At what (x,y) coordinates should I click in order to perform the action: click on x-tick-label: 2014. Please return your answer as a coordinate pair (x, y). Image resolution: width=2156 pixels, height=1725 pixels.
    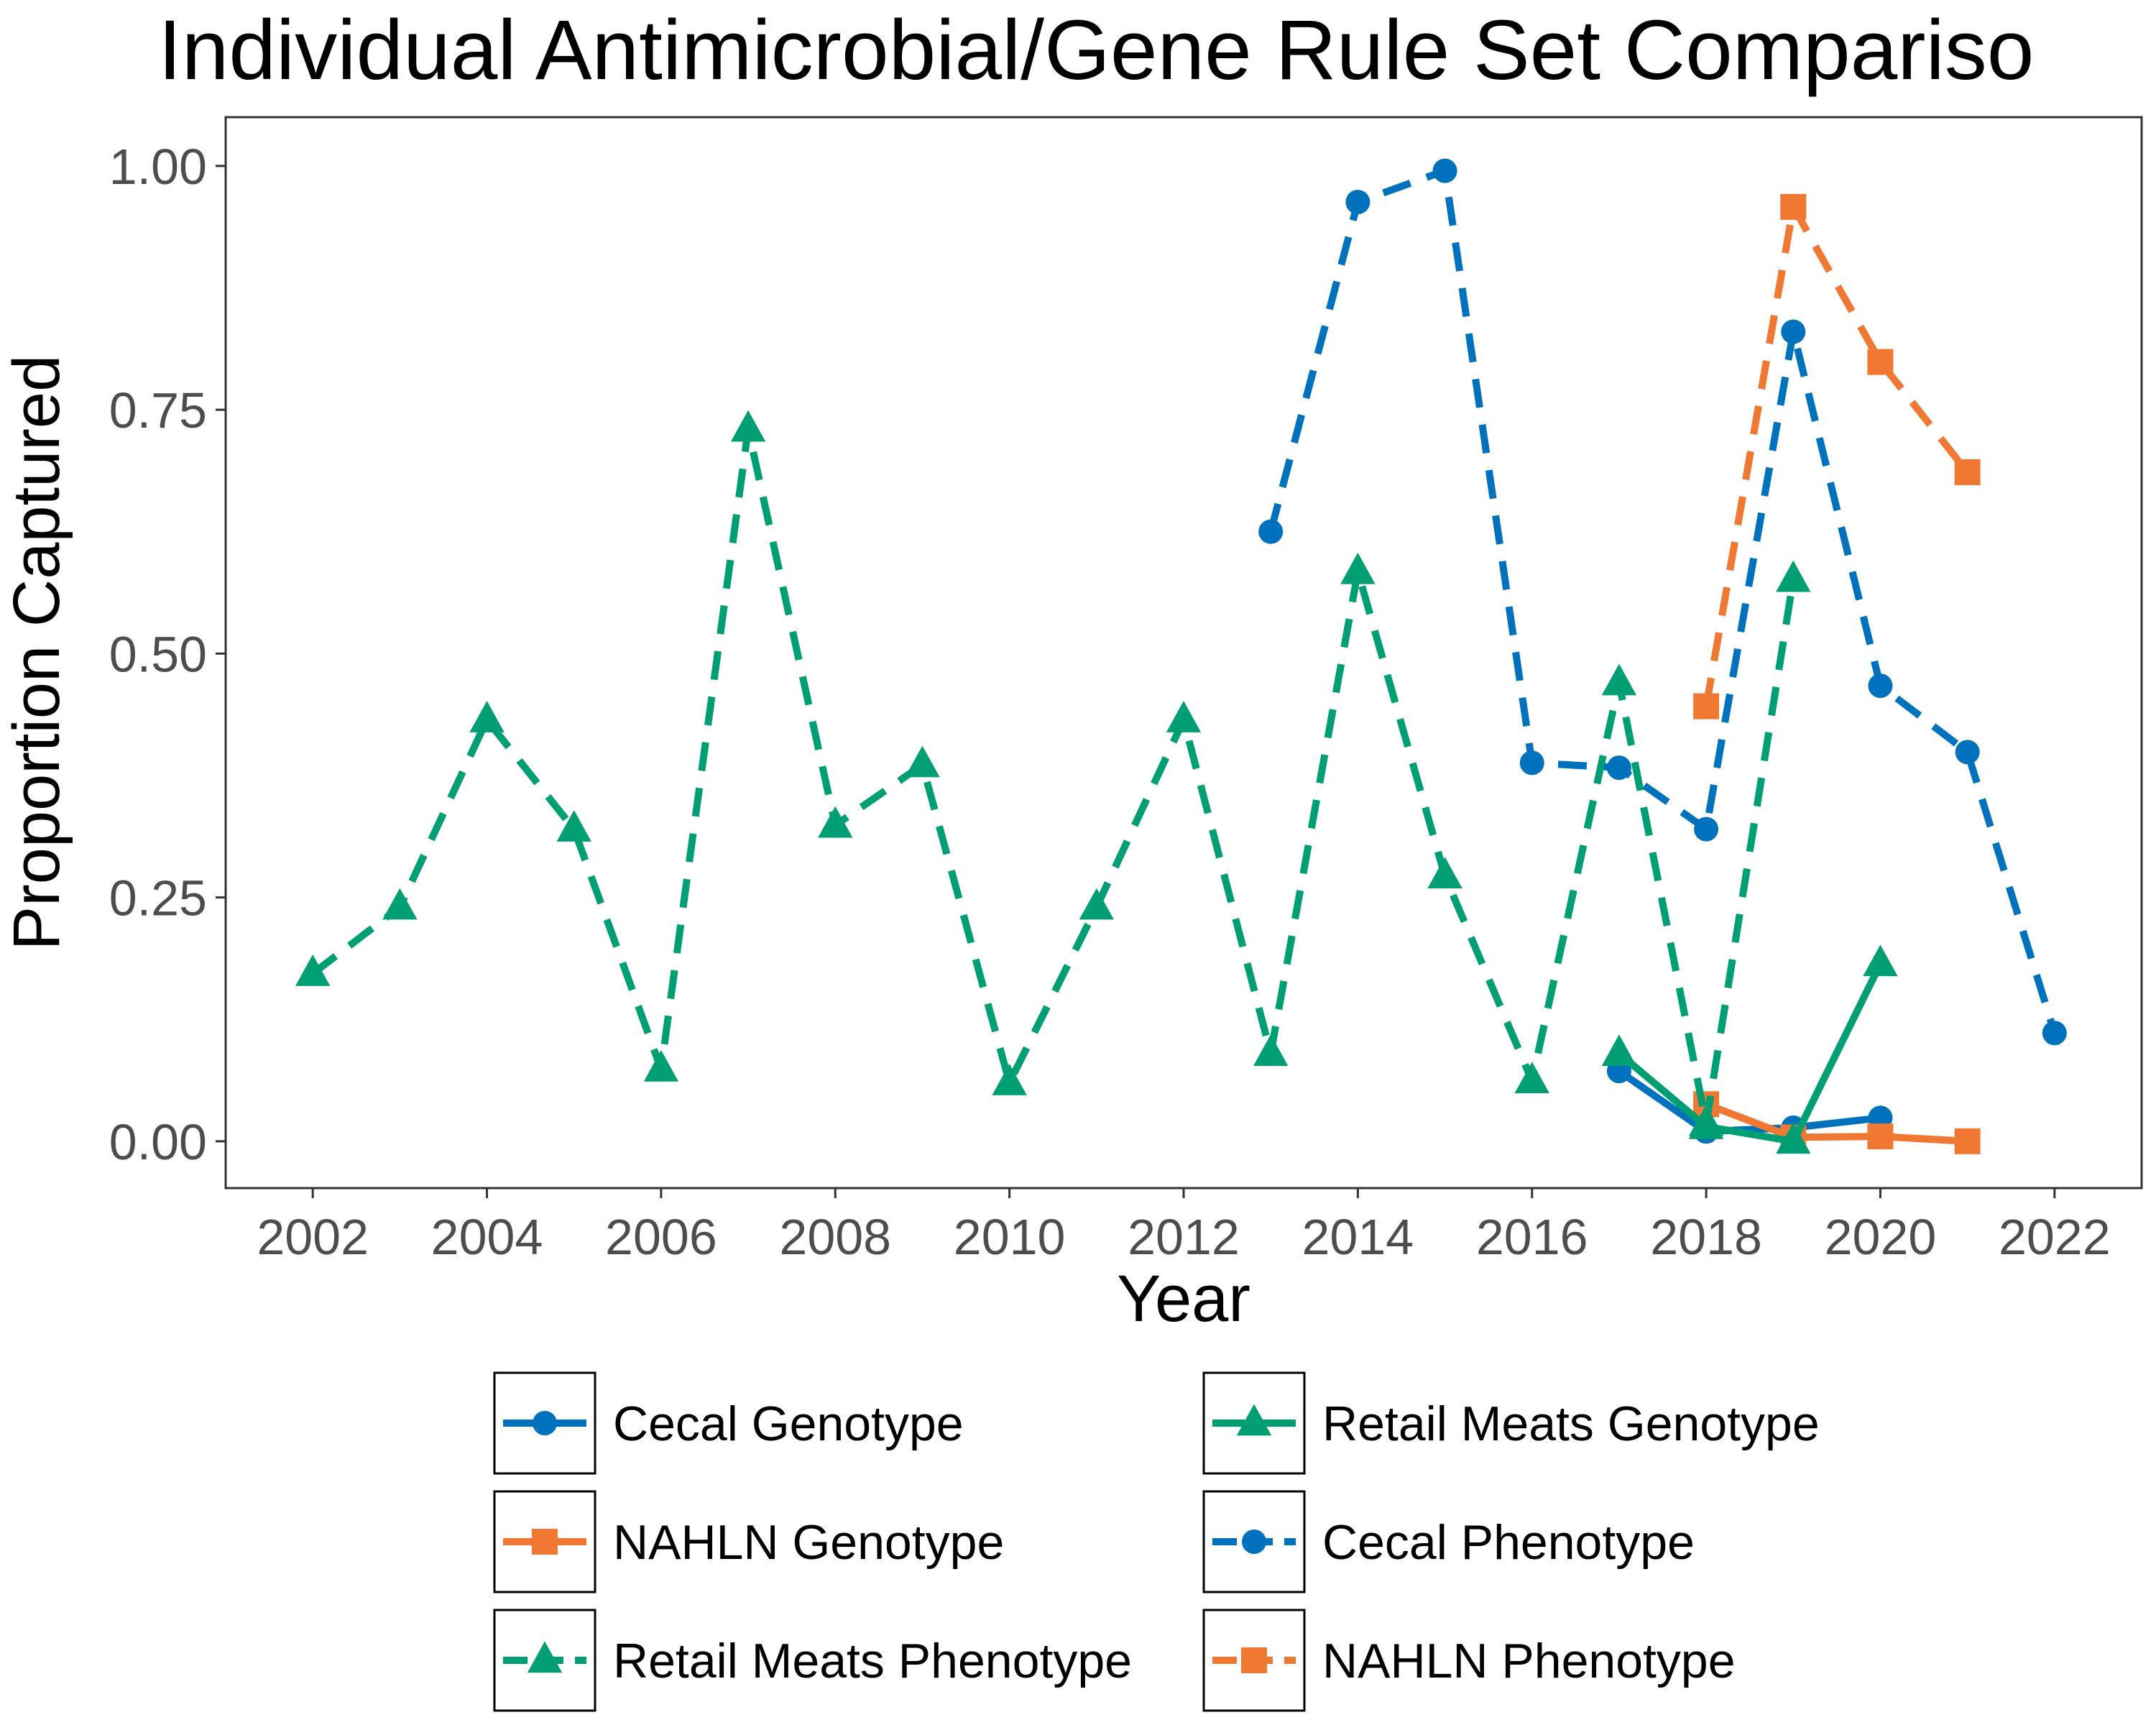
    Looking at the image, I should click on (1358, 1237).